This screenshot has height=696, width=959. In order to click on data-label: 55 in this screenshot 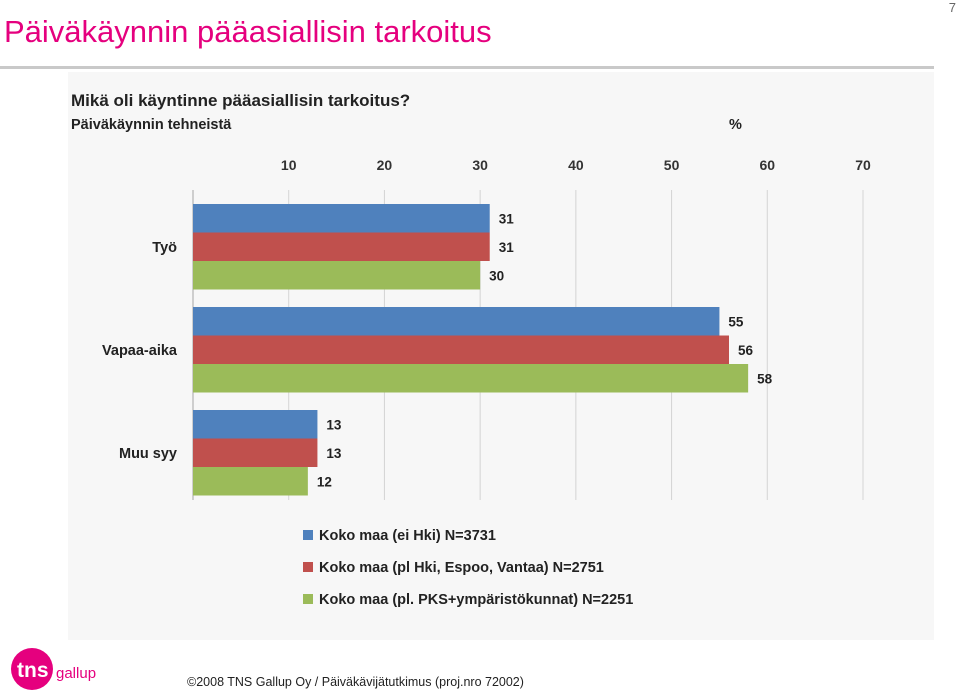, I will do `click(736, 321)`.